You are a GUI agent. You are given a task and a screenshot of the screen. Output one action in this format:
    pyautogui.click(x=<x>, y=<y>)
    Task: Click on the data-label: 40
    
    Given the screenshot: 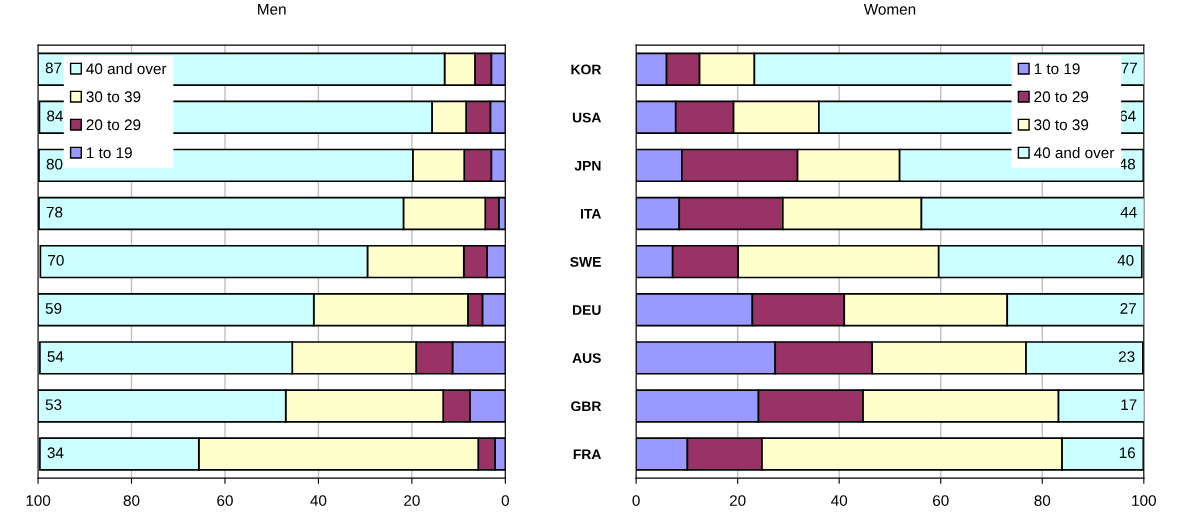 What is the action you would take?
    pyautogui.click(x=1125, y=260)
    